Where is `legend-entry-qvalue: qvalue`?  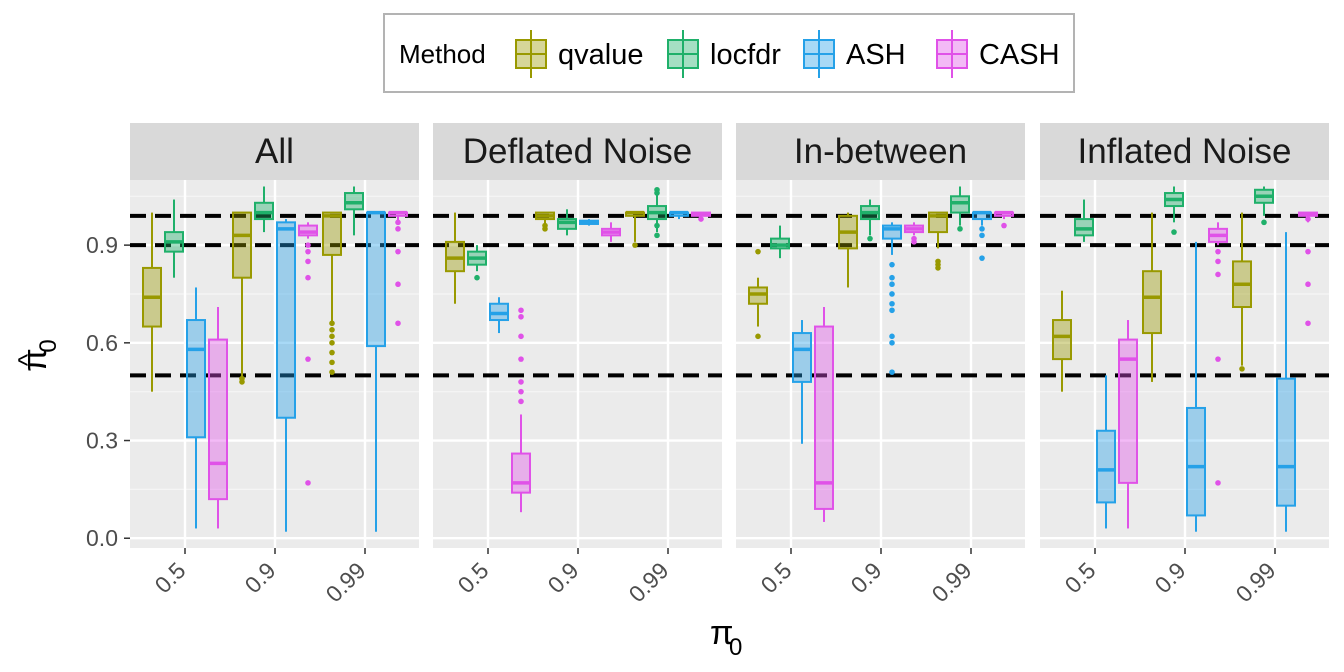
legend-entry-qvalue: qvalue is located at coordinates (579, 54).